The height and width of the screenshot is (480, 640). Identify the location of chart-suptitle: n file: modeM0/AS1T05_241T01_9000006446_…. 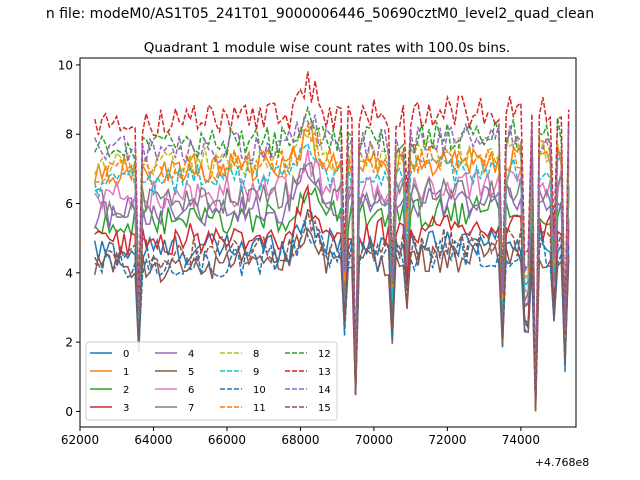
(320, 14).